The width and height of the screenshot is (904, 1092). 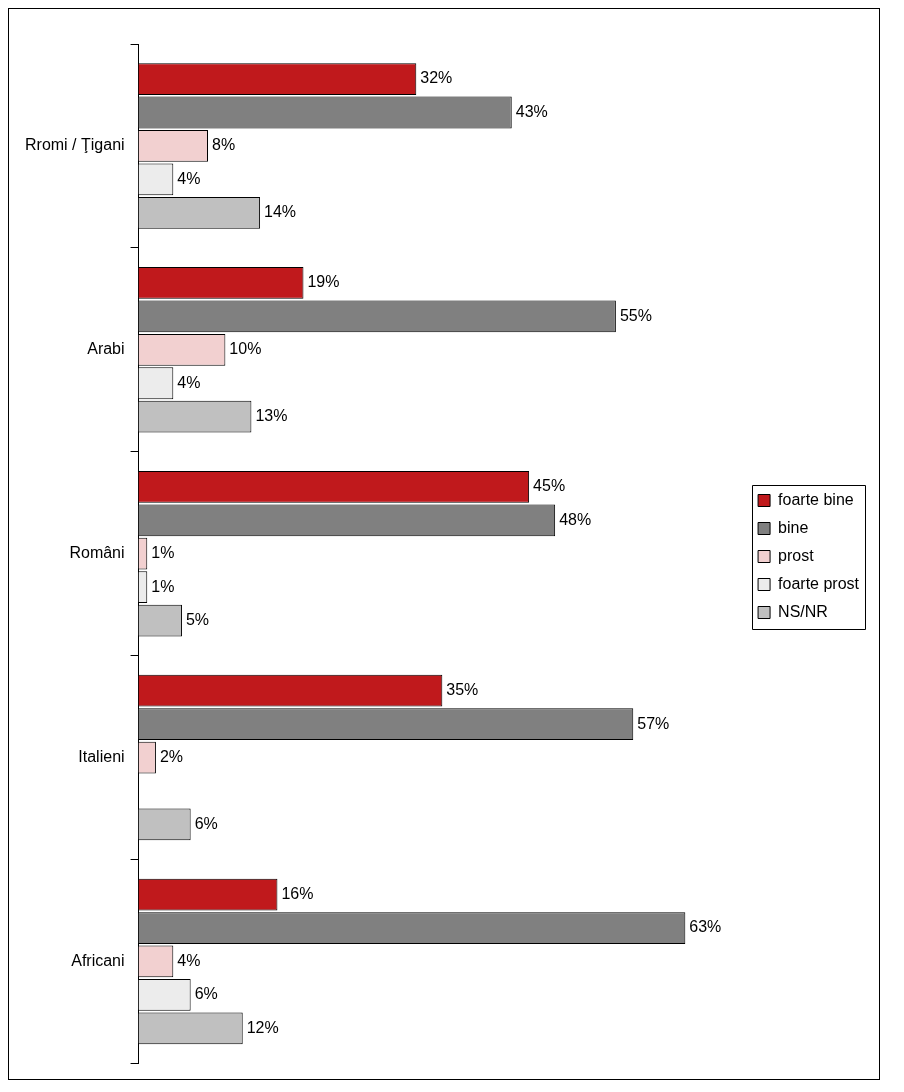 I want to click on data-label: 48%, so click(x=575, y=519).